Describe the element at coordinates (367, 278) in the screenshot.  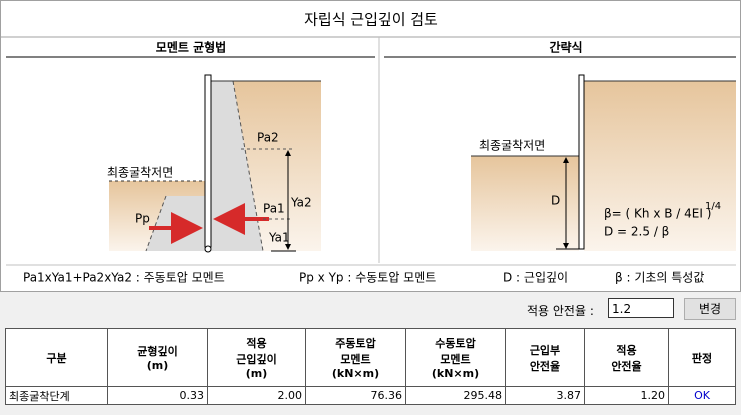
I see `legend-text: Pp x Yp : 수동토압 모멘트` at that location.